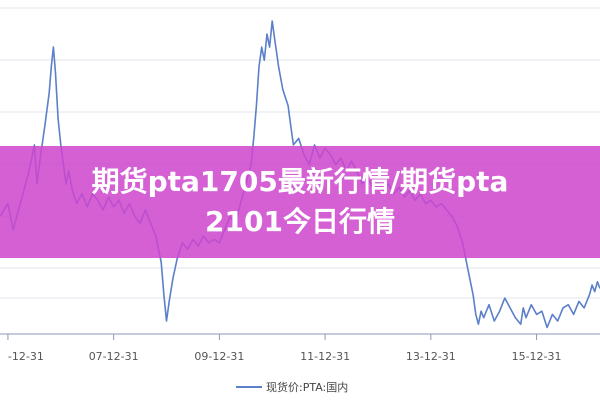  Describe the element at coordinates (219, 356) in the screenshot. I see `x-tick-label: 09-12-31` at that location.